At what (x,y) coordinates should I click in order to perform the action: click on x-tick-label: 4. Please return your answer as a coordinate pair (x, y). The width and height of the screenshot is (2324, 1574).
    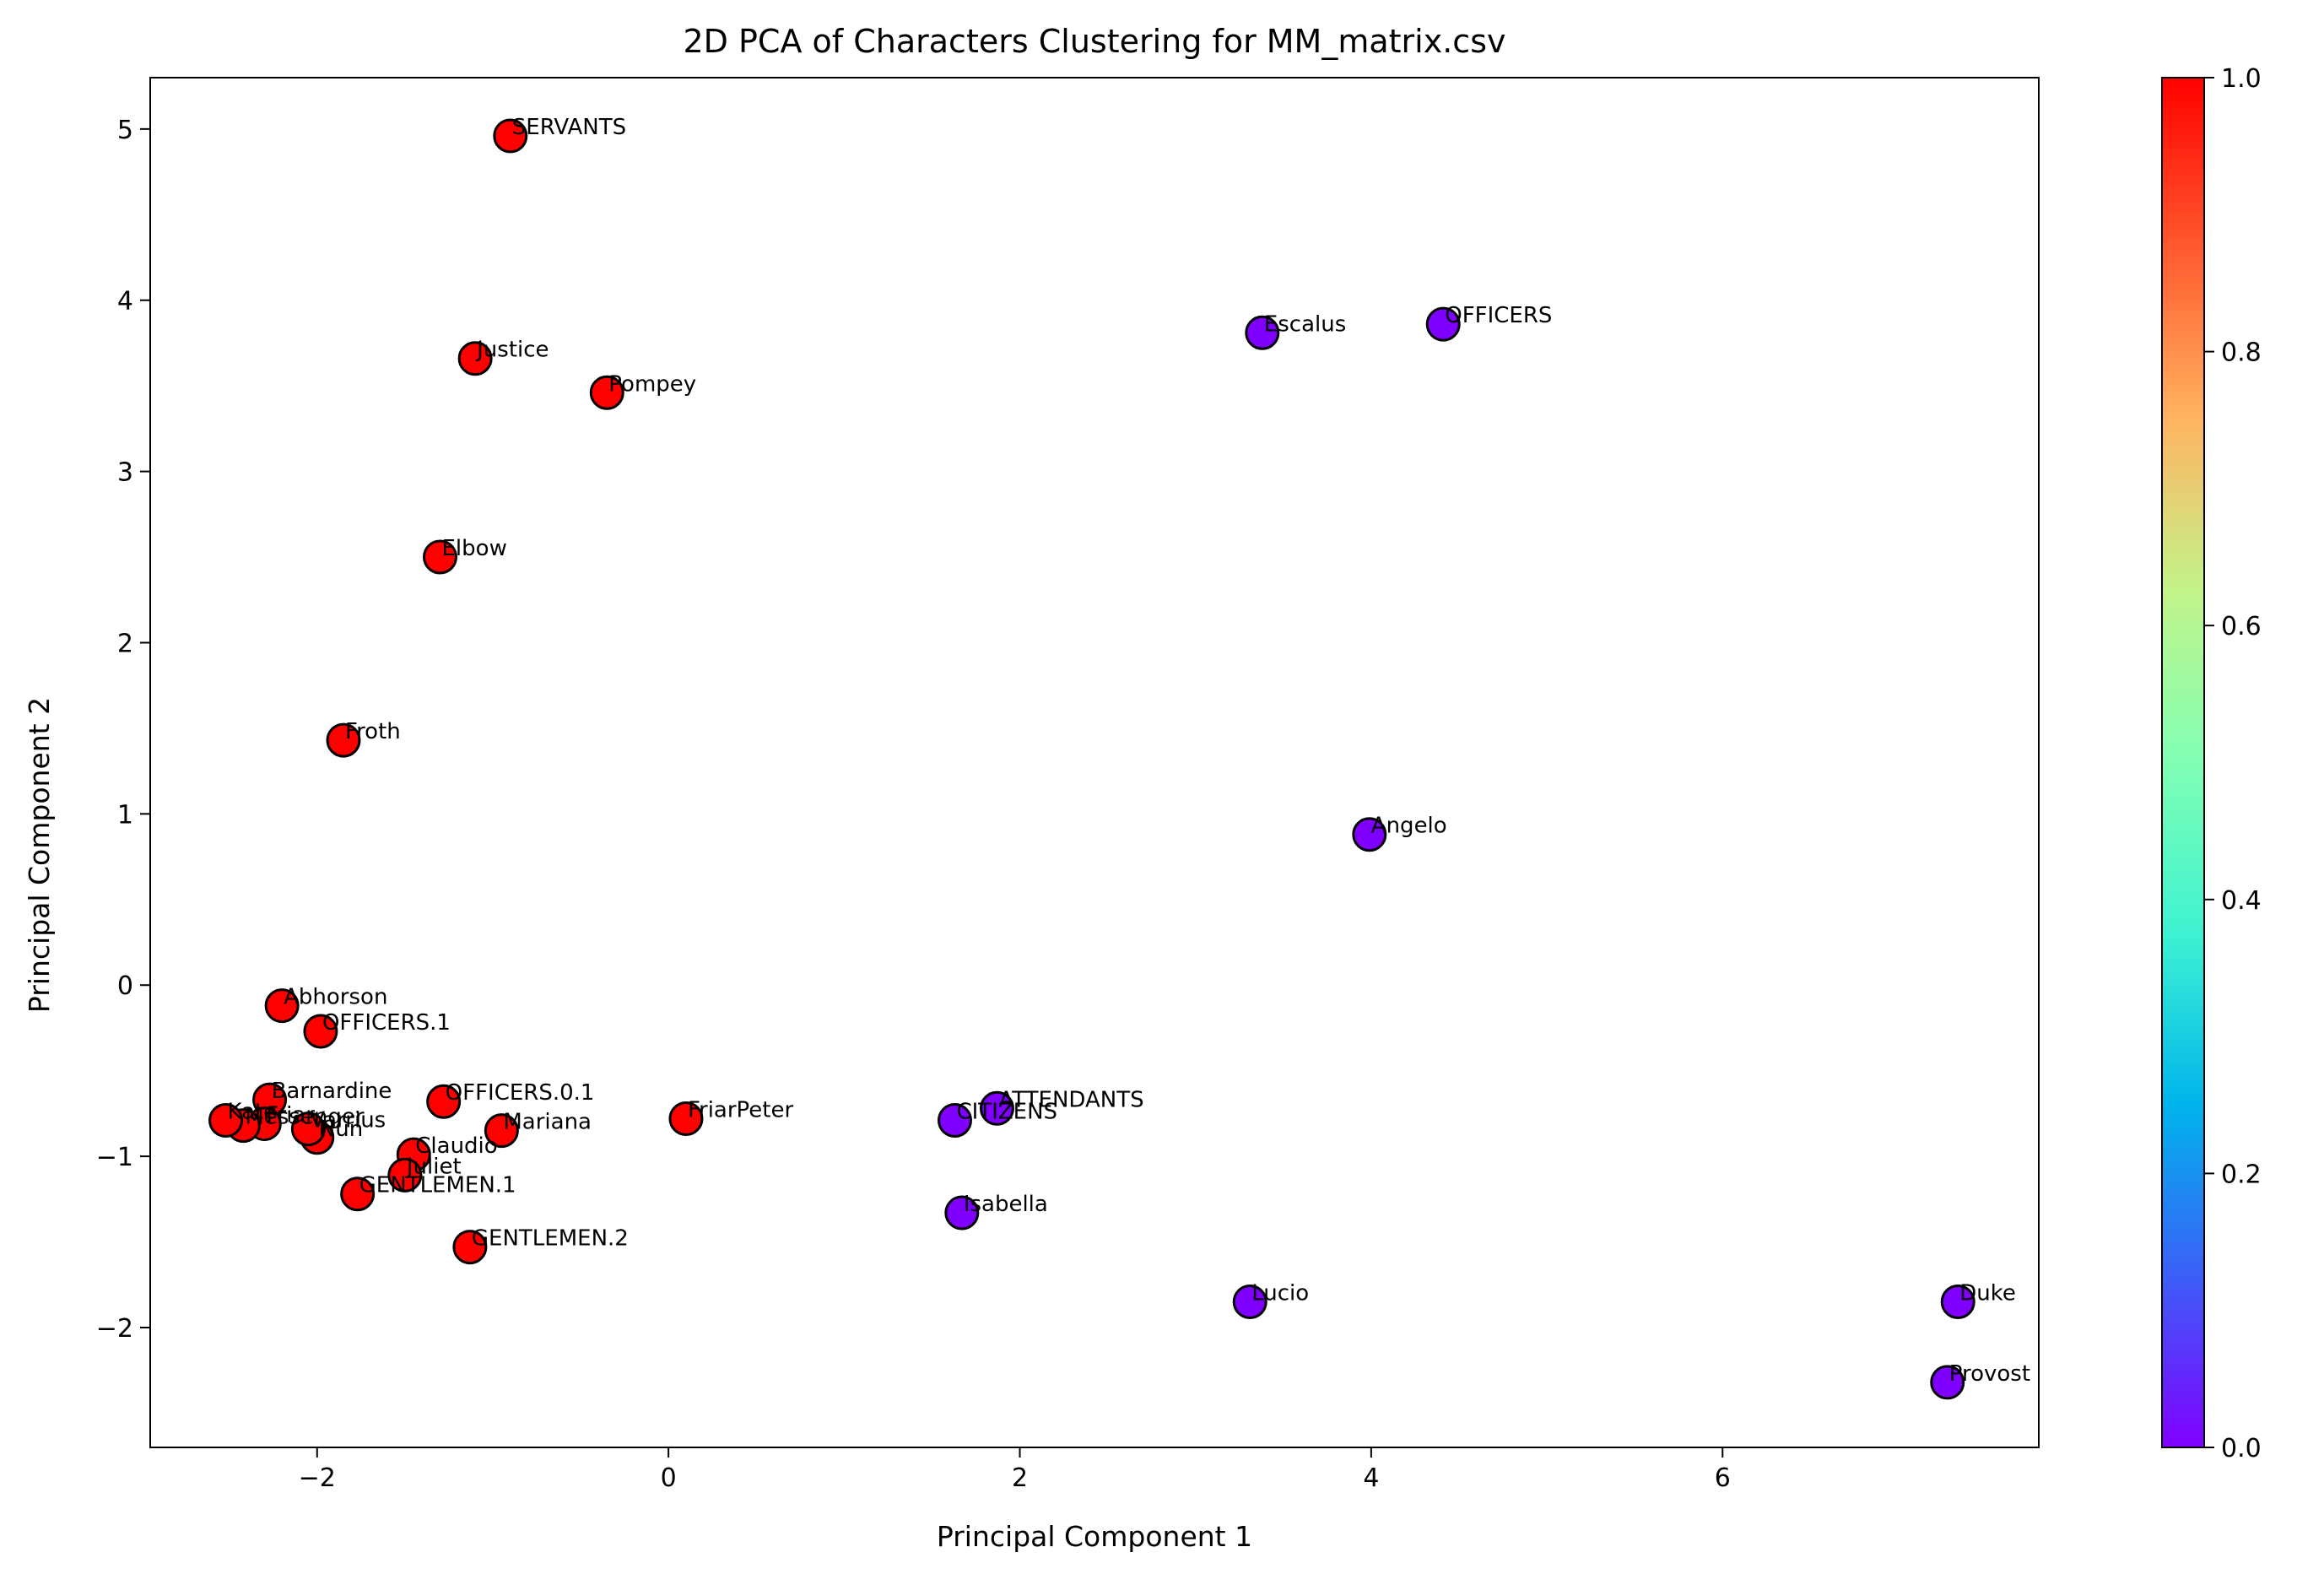
    Looking at the image, I should click on (1371, 1478).